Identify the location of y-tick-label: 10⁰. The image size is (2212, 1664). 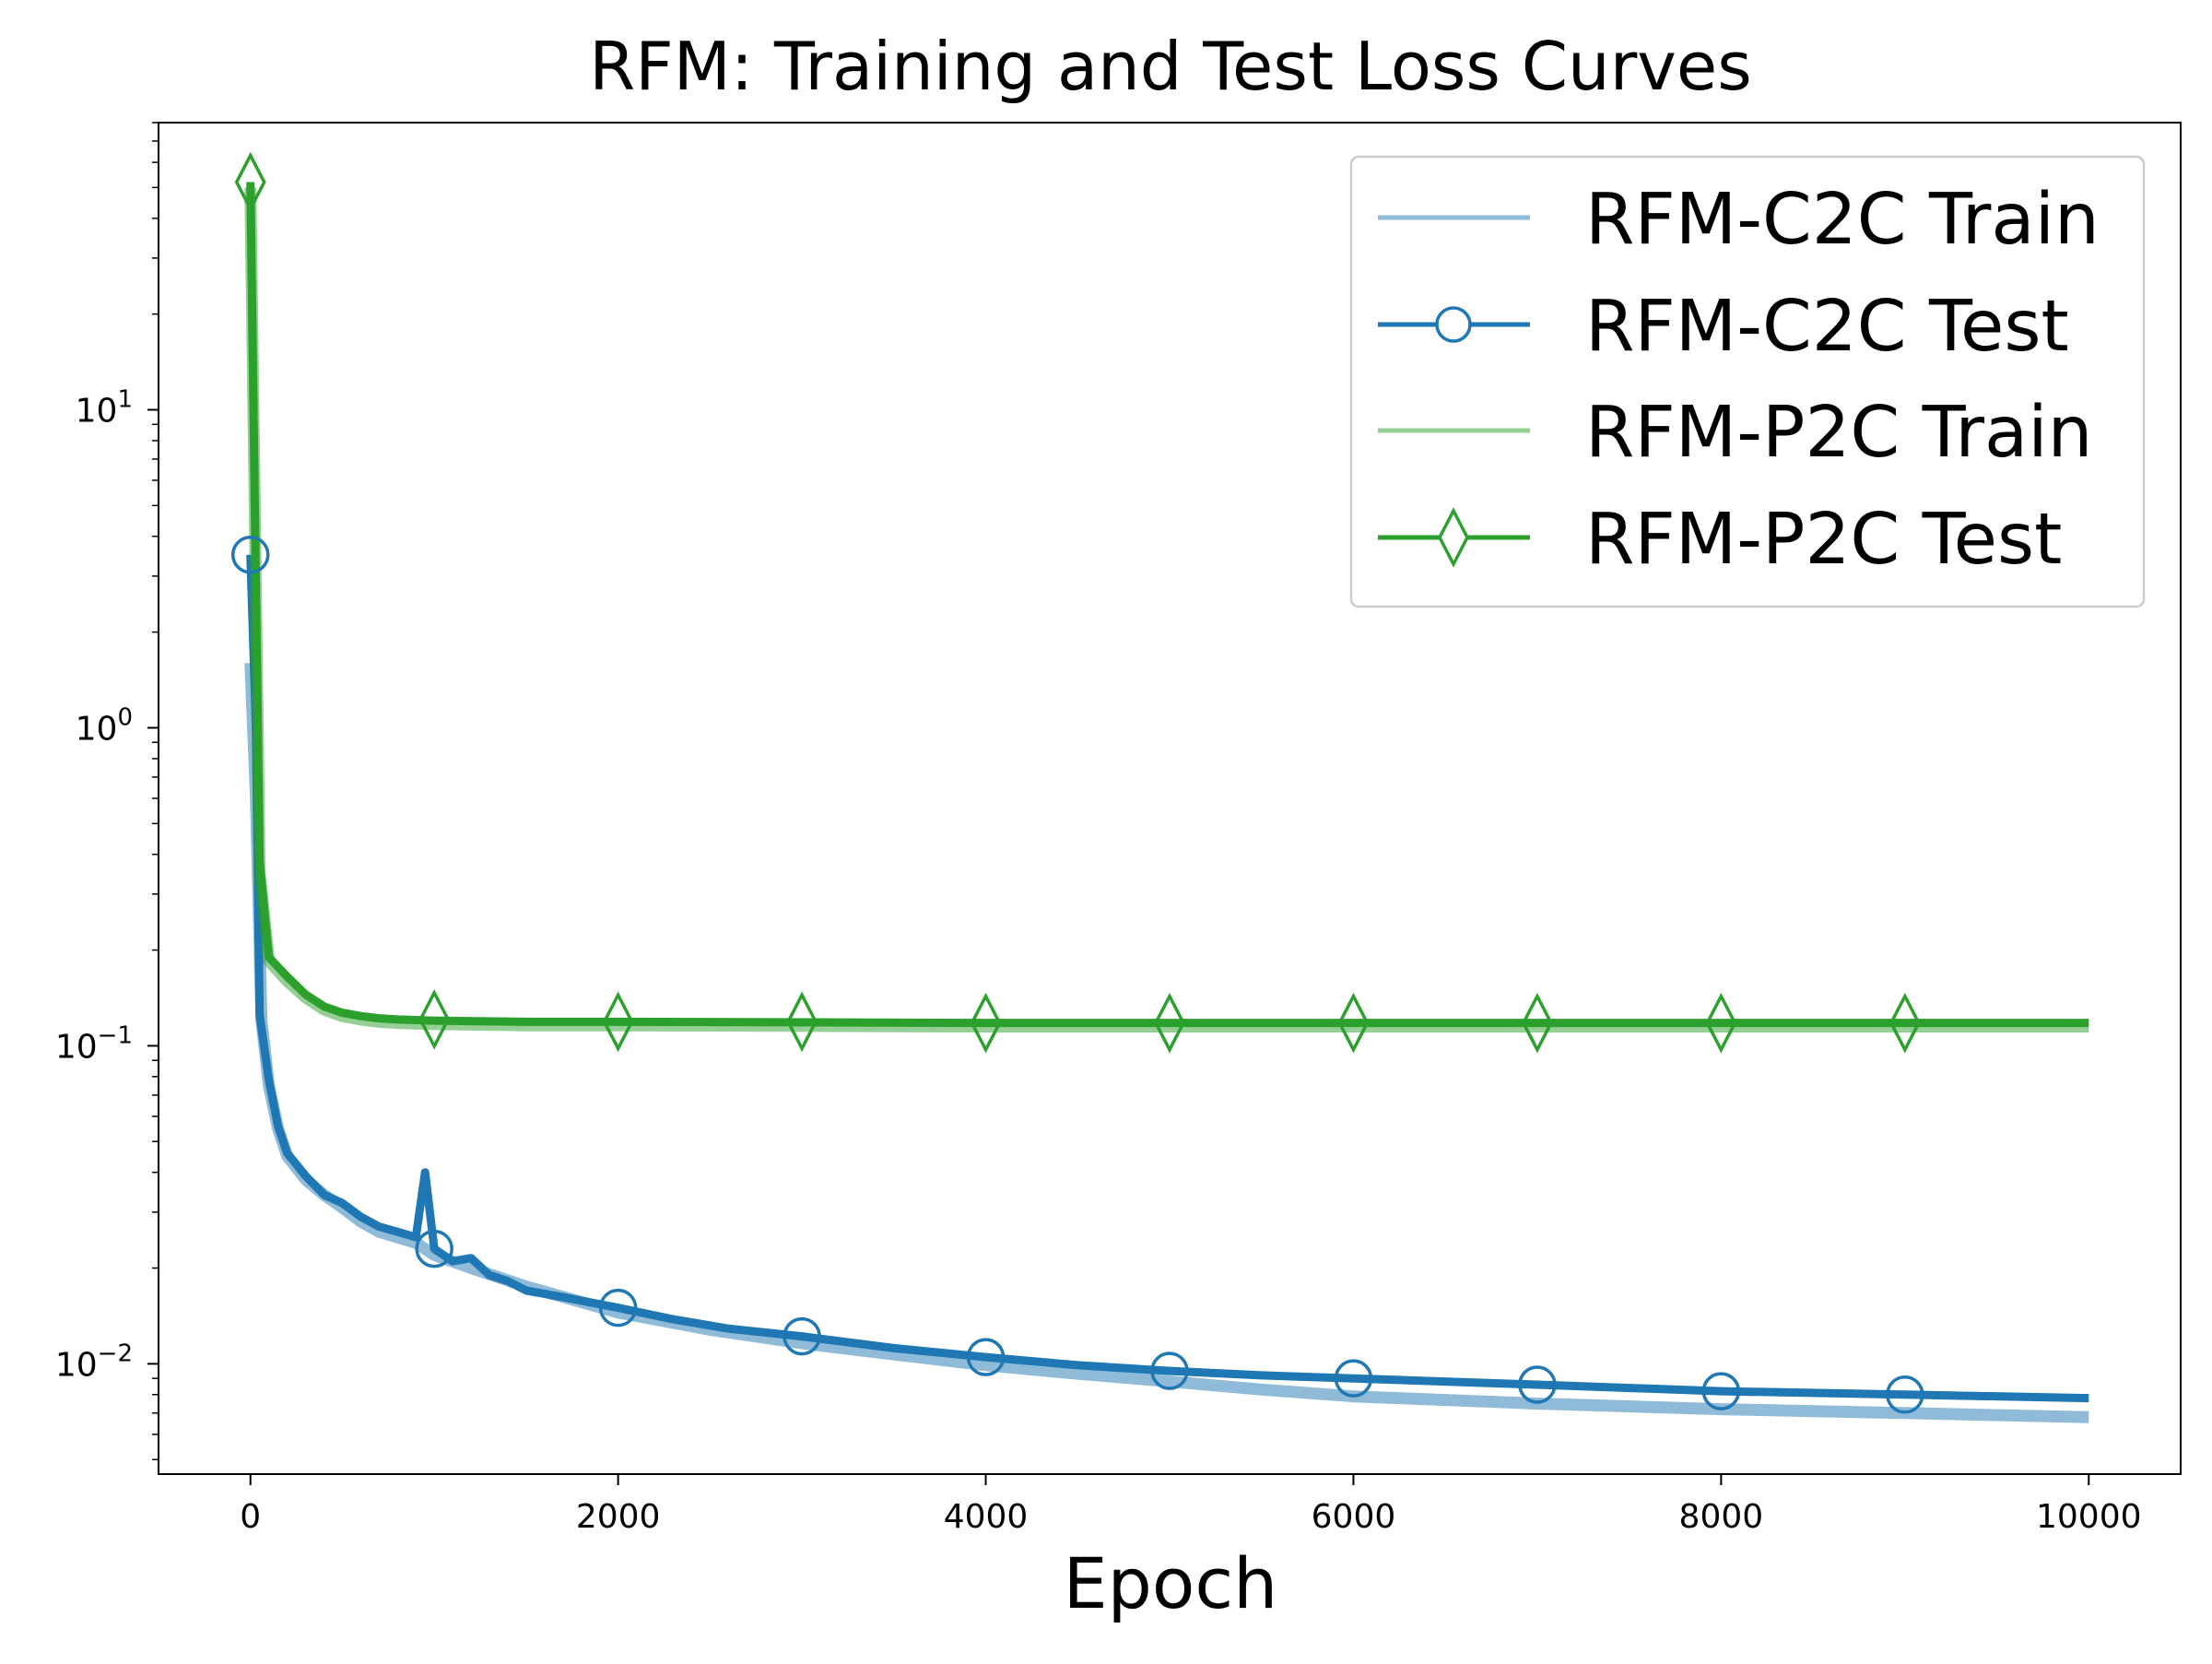
(104, 725).